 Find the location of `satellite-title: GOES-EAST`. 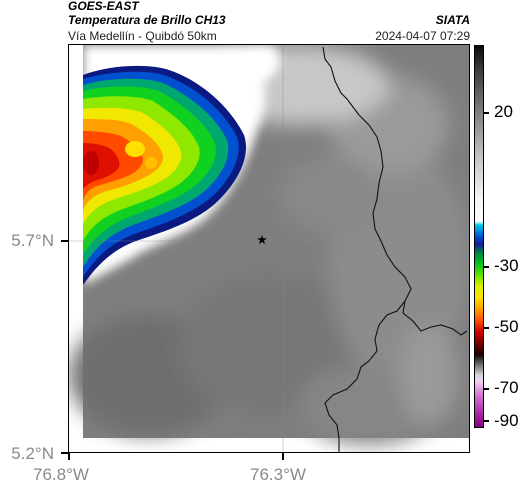

satellite-title: GOES-EAST is located at coordinates (103, 6).